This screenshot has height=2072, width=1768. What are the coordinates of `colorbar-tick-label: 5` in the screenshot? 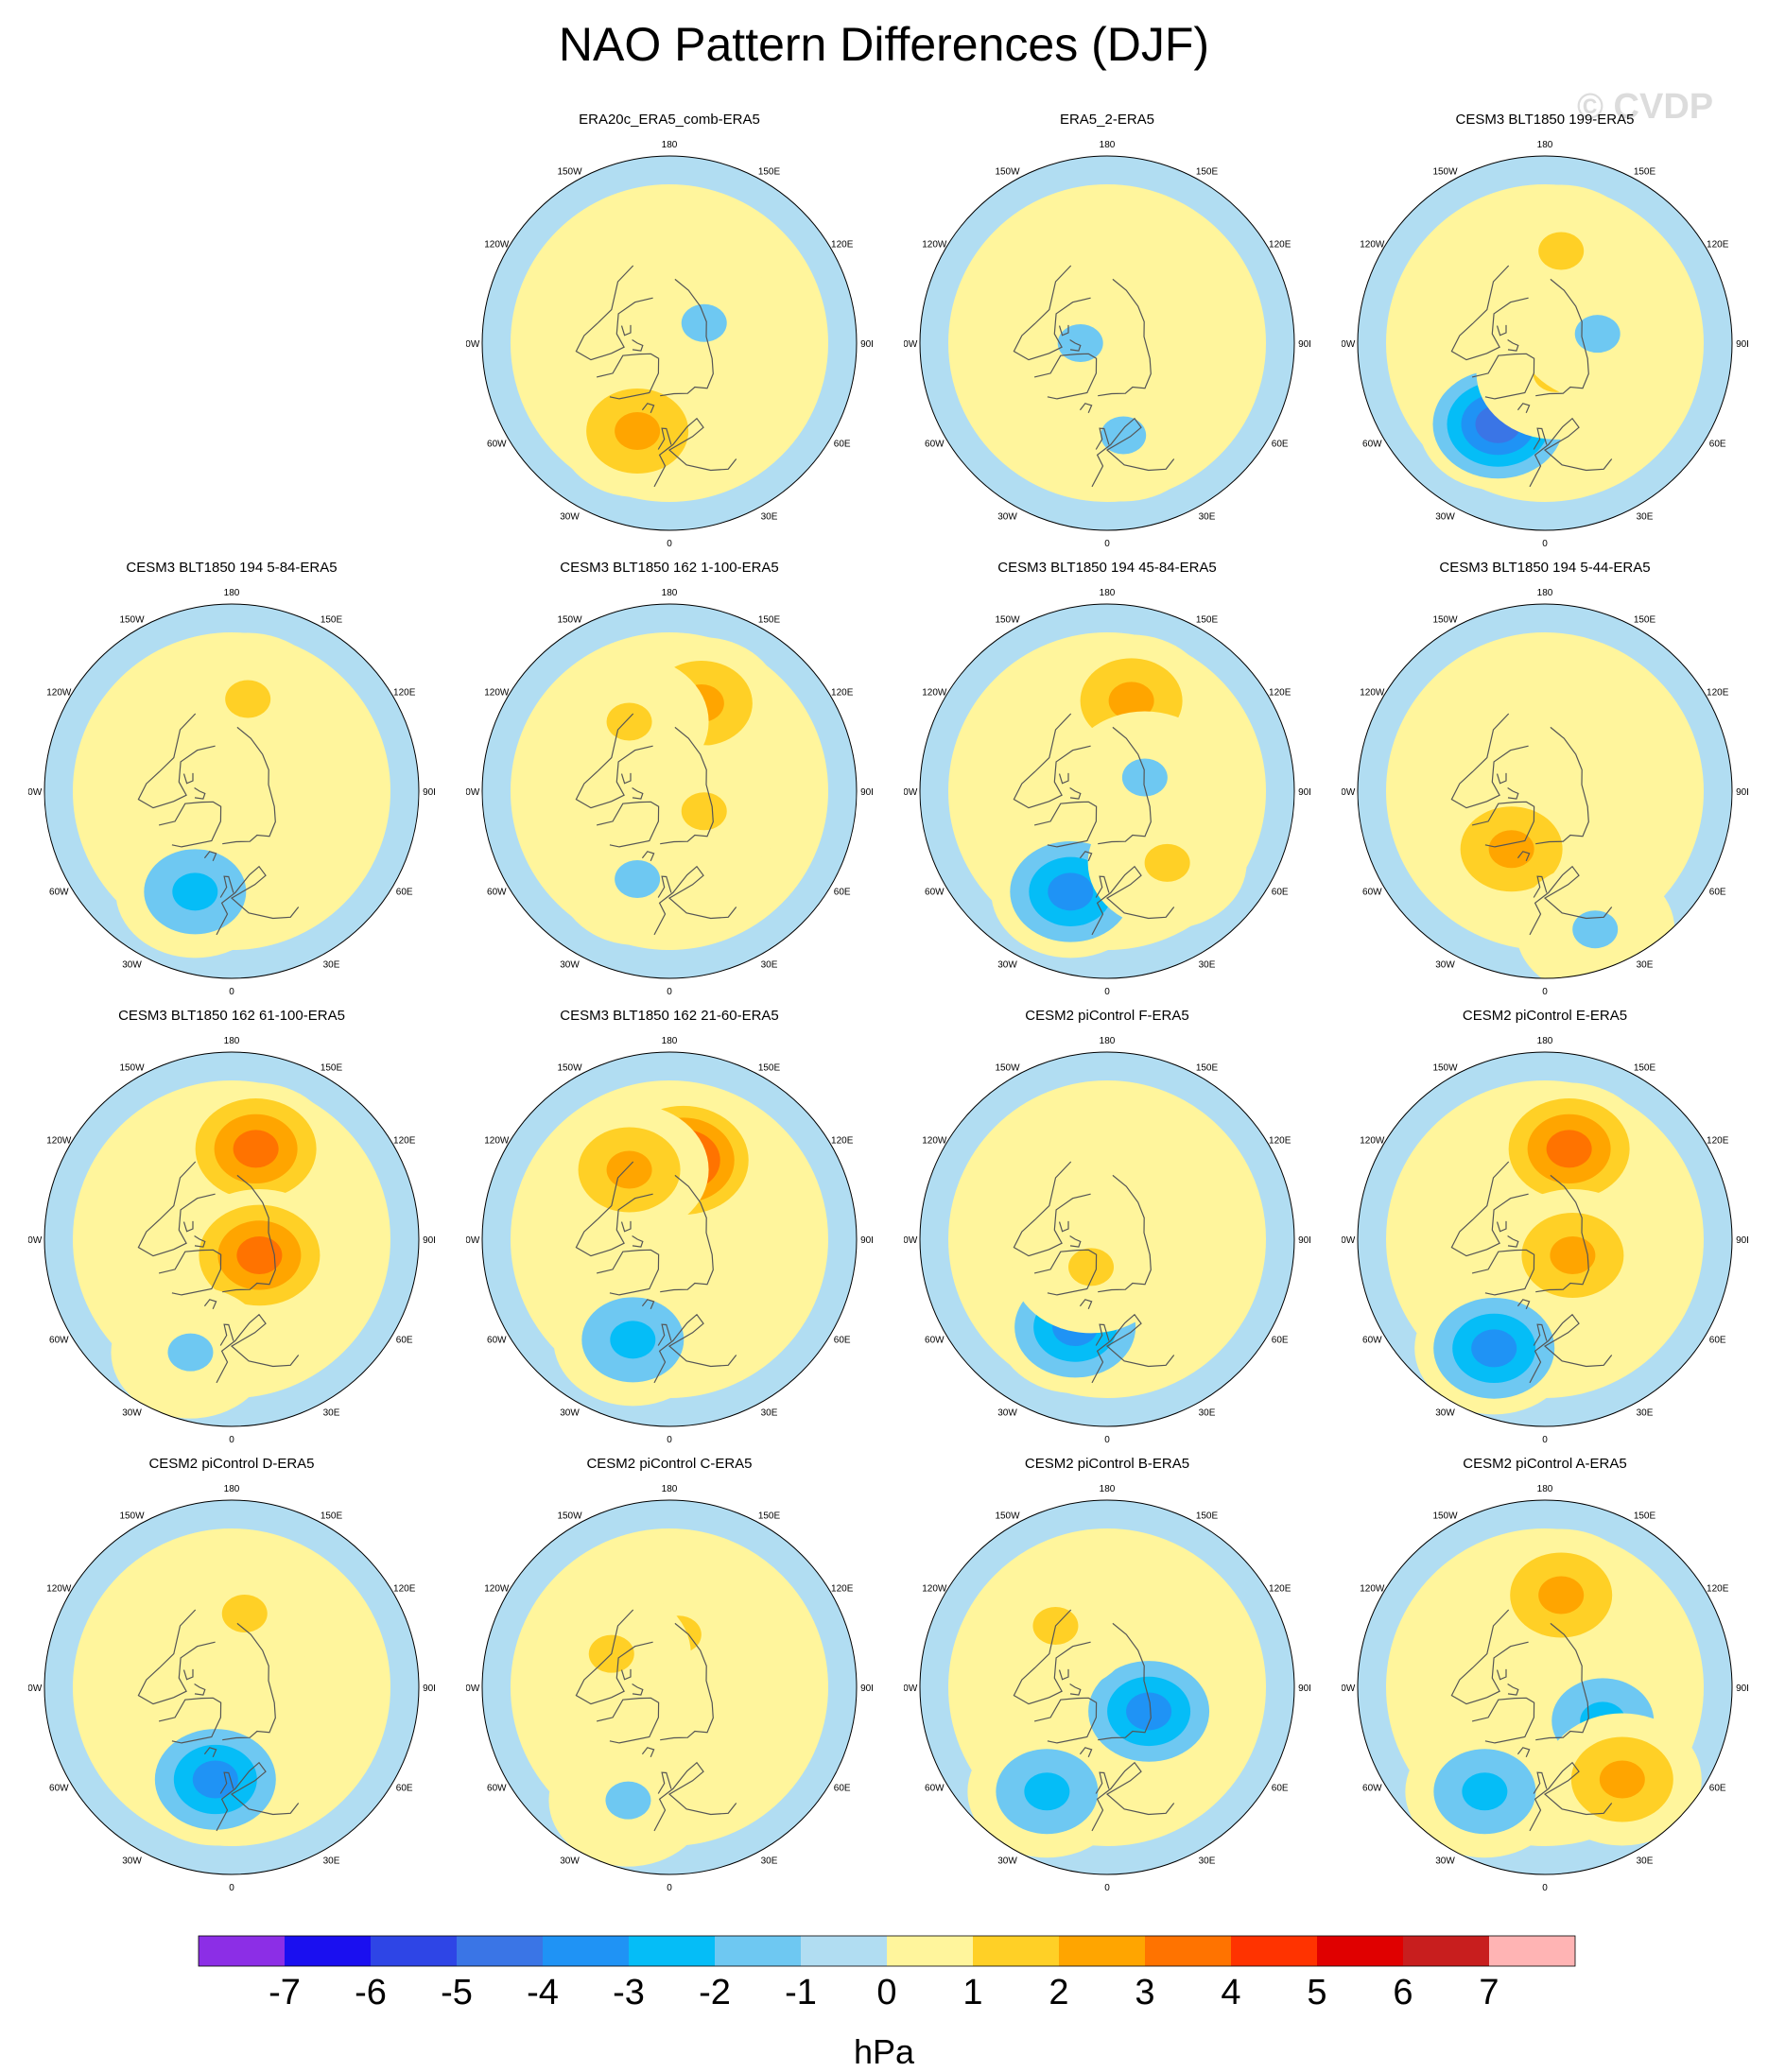 It's located at (1316, 1993).